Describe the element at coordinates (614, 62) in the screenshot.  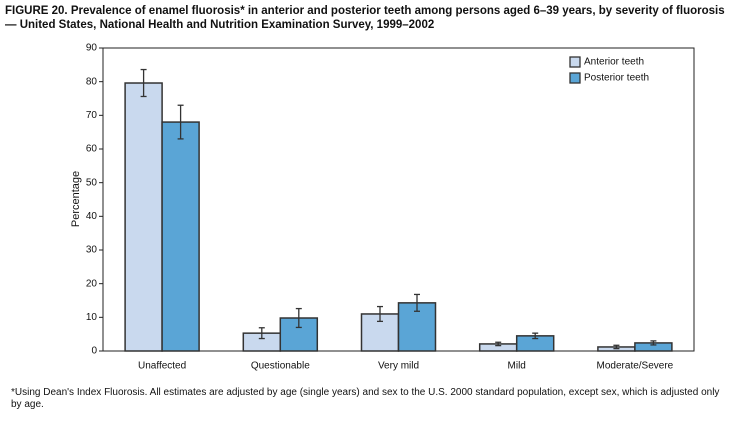
I see `legend-label: Anterior teeth` at that location.